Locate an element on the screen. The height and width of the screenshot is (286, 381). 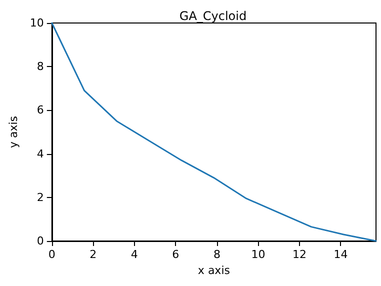
x-tick-label: 0 is located at coordinates (52, 254).